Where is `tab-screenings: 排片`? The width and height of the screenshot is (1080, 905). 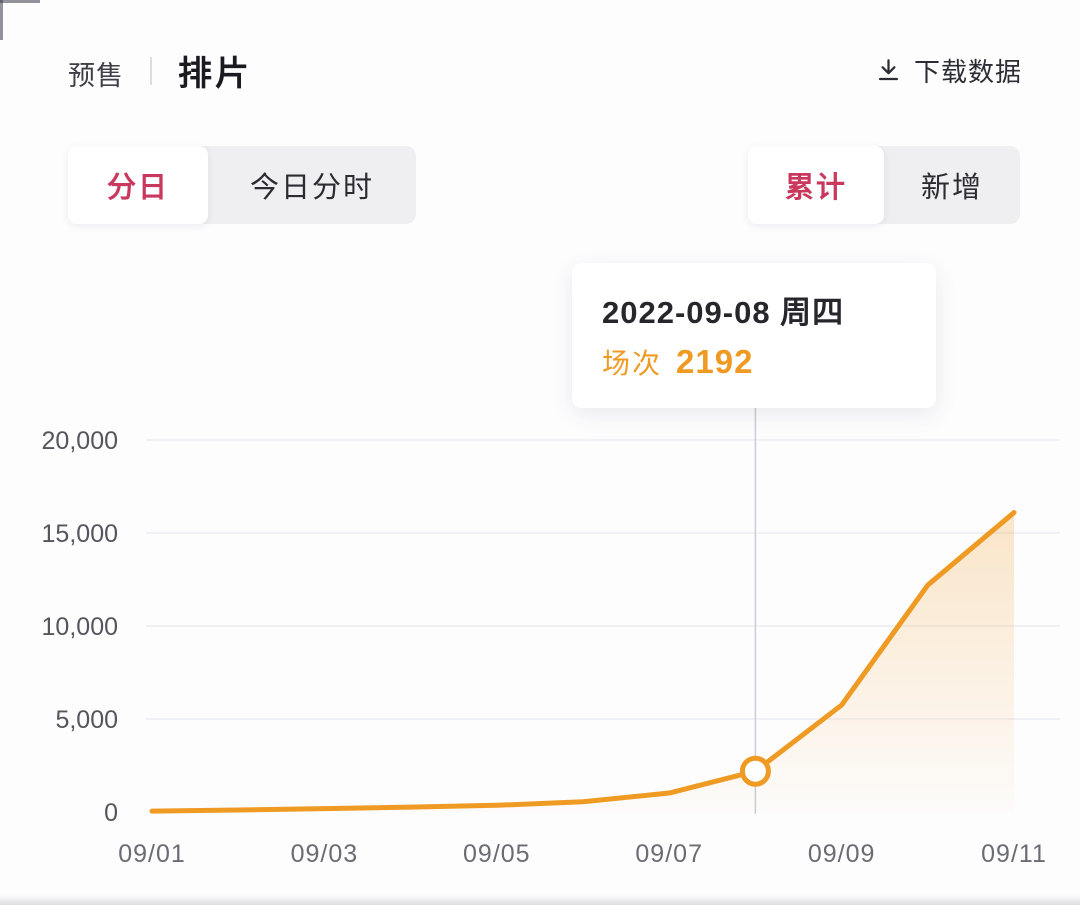 tab-screenings: 排片 is located at coordinates (215, 74).